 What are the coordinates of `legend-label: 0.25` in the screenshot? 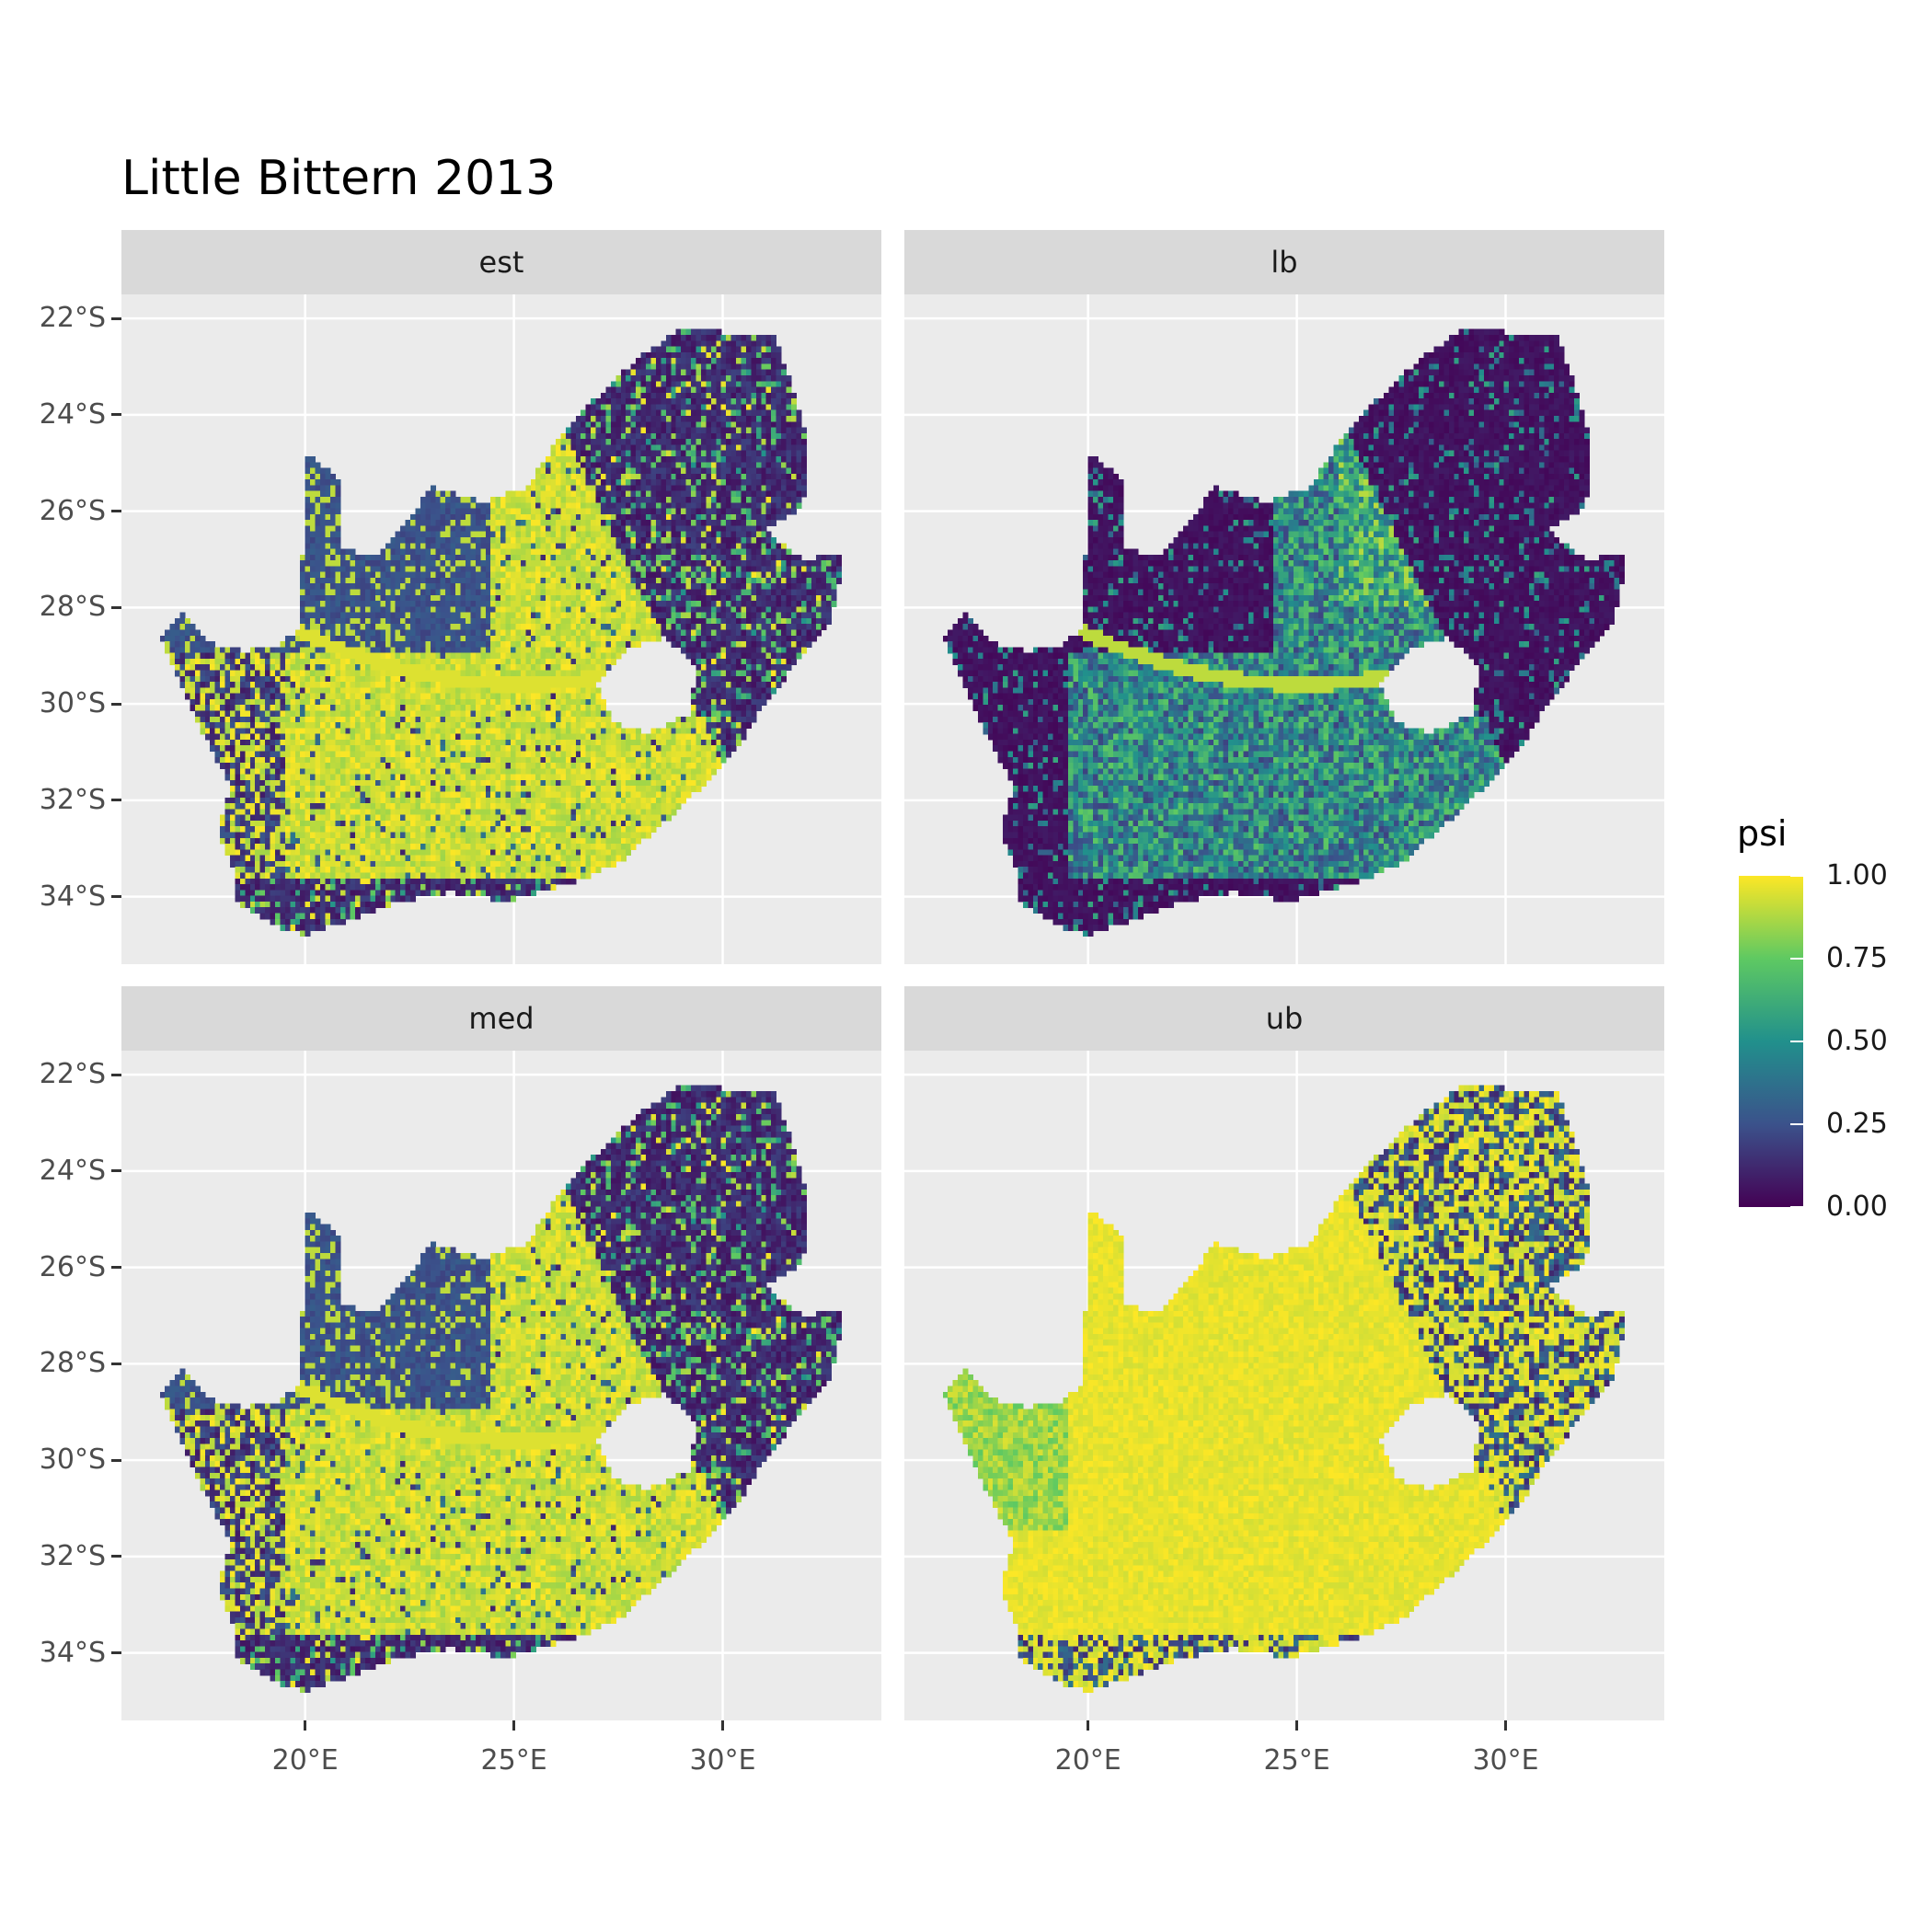 It's located at (1857, 1124).